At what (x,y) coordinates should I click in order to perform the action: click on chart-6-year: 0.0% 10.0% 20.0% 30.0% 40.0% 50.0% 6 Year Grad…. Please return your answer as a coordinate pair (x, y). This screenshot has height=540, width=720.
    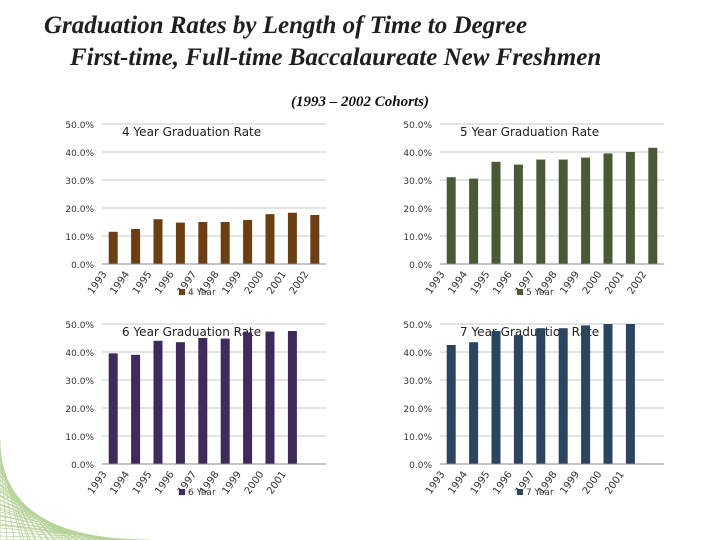
    Looking at the image, I should click on (190, 408).